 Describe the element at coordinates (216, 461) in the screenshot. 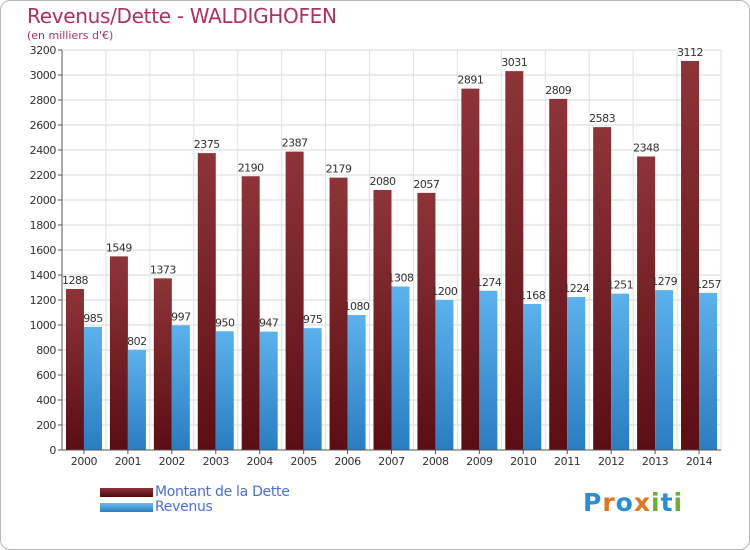

I see `x-tick-label: 2003` at that location.